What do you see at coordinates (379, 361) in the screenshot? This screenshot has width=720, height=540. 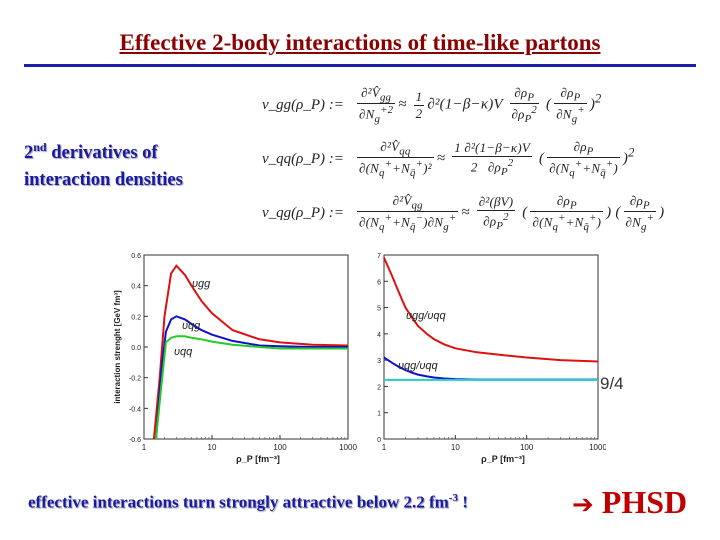 I see `y-tick-label: 3` at bounding box center [379, 361].